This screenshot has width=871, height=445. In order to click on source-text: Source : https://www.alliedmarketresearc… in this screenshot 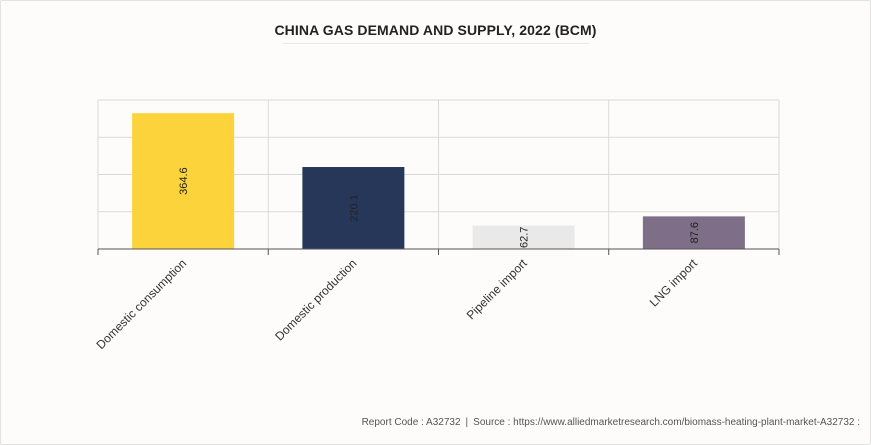, I will do `click(666, 422)`.